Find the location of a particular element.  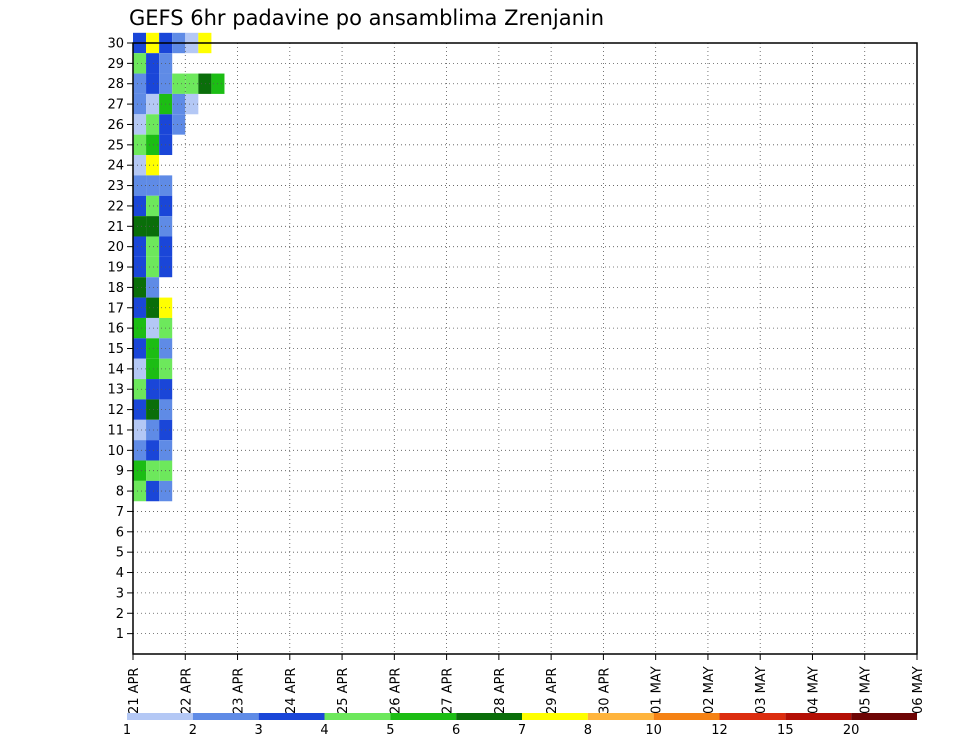

x-tick-label: 25 APR is located at coordinates (343, 691).